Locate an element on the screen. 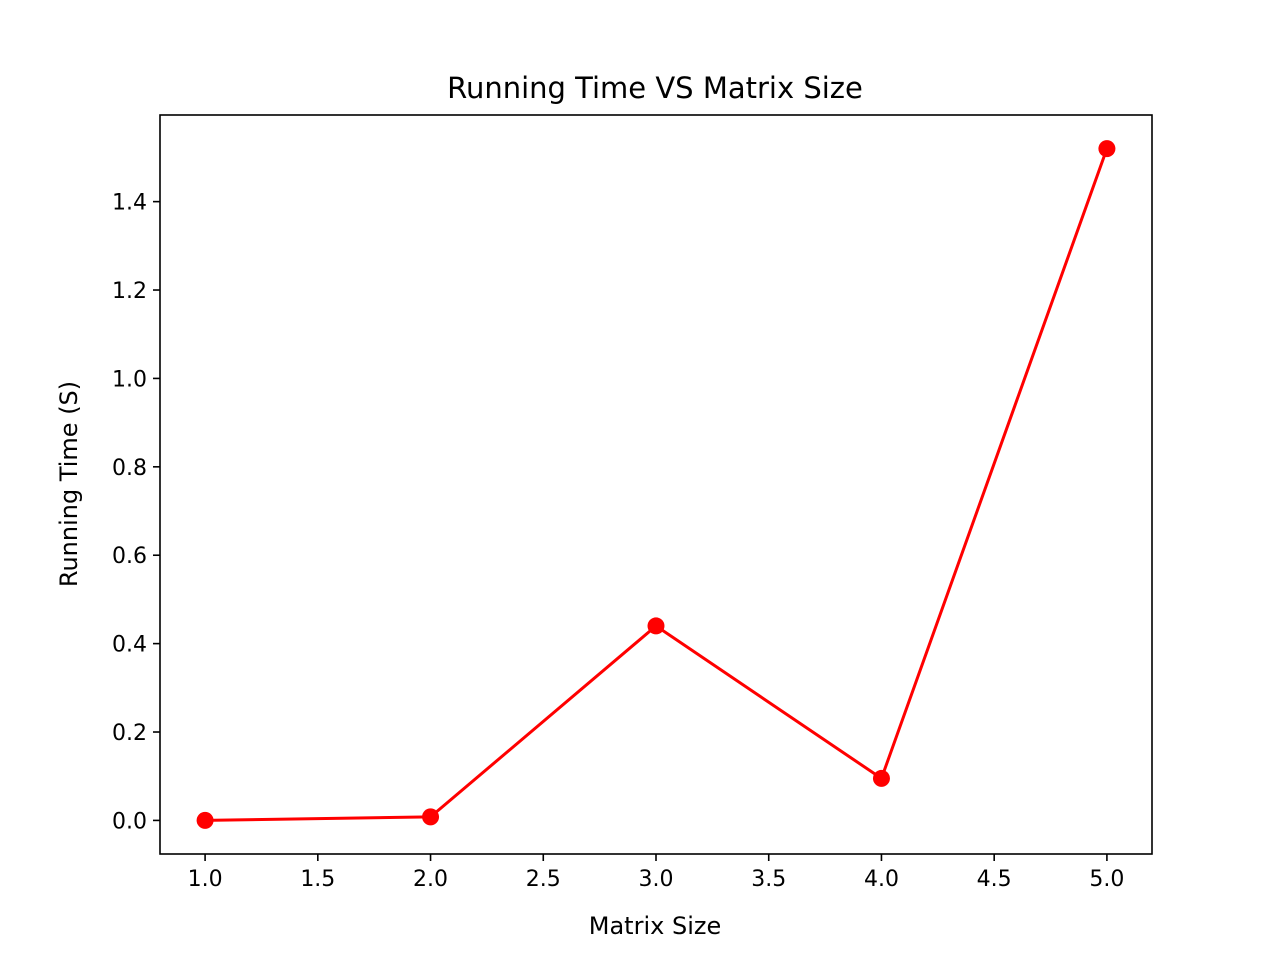 This screenshot has width=1280, height=964. y-tick-label: 1.0 is located at coordinates (129, 379).